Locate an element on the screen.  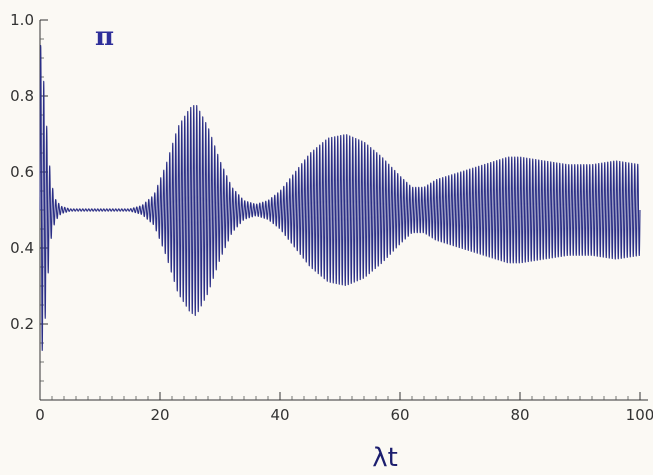
y-axis-title: π is located at coordinates (104, 37).